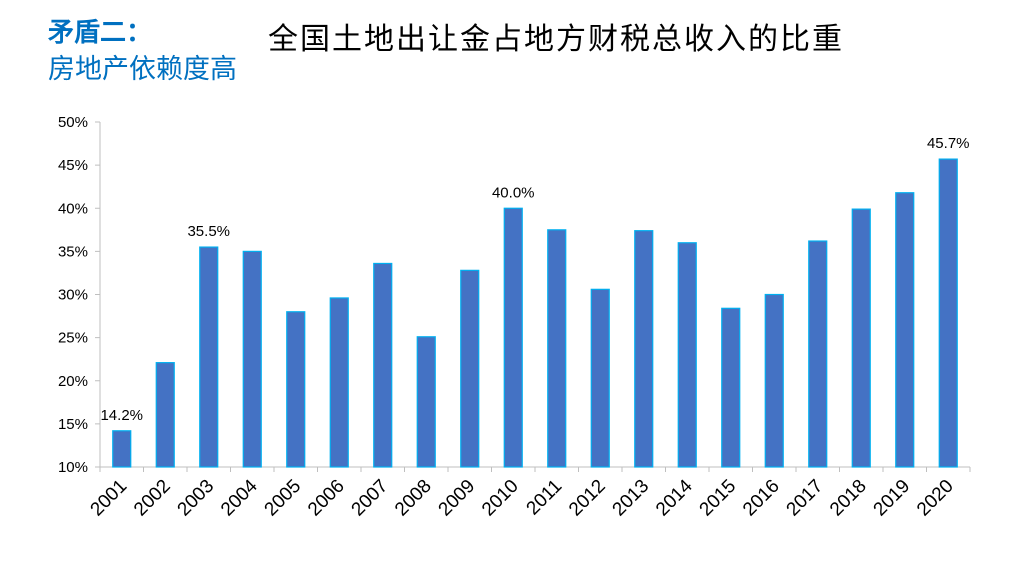  Describe the element at coordinates (848, 498) in the screenshot. I see `x-tick-label: 2018` at that location.